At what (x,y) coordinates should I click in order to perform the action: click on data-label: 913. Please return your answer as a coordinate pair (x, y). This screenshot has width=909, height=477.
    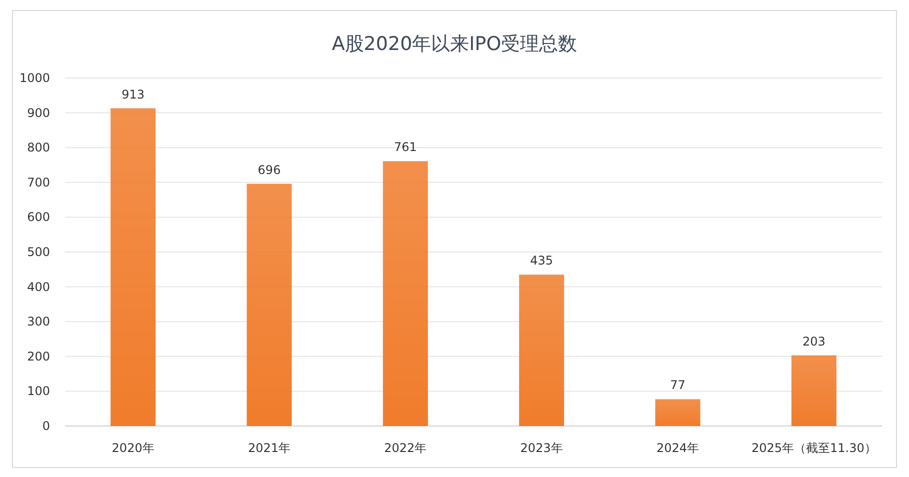
    Looking at the image, I should click on (133, 94).